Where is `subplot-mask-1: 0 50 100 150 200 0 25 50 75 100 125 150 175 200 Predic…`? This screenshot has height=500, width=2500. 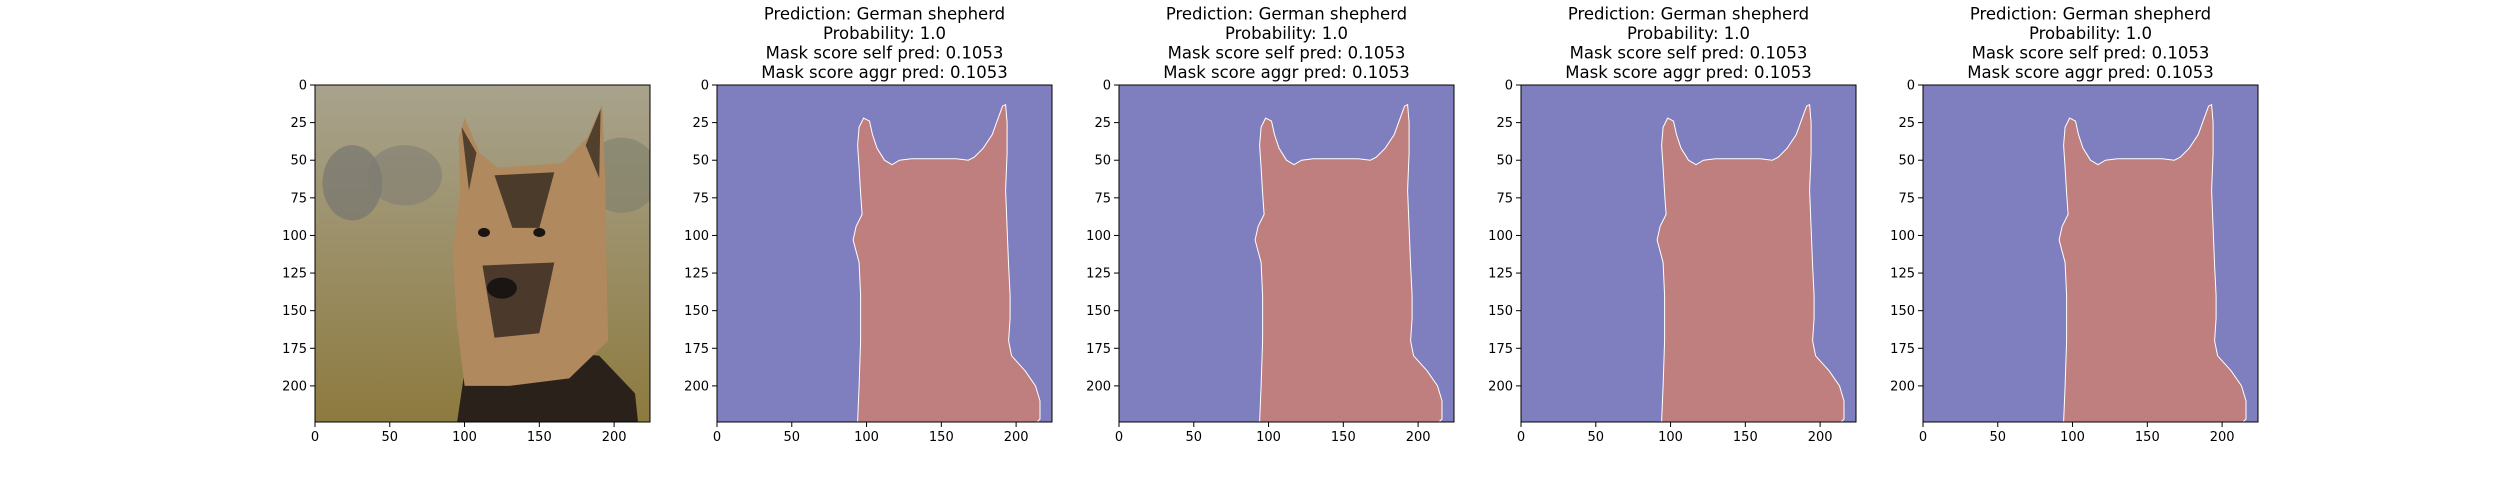 subplot-mask-1: 0 50 100 150 200 0 25 50 75 100 125 150 175 200 Predic… is located at coordinates (868, 225).